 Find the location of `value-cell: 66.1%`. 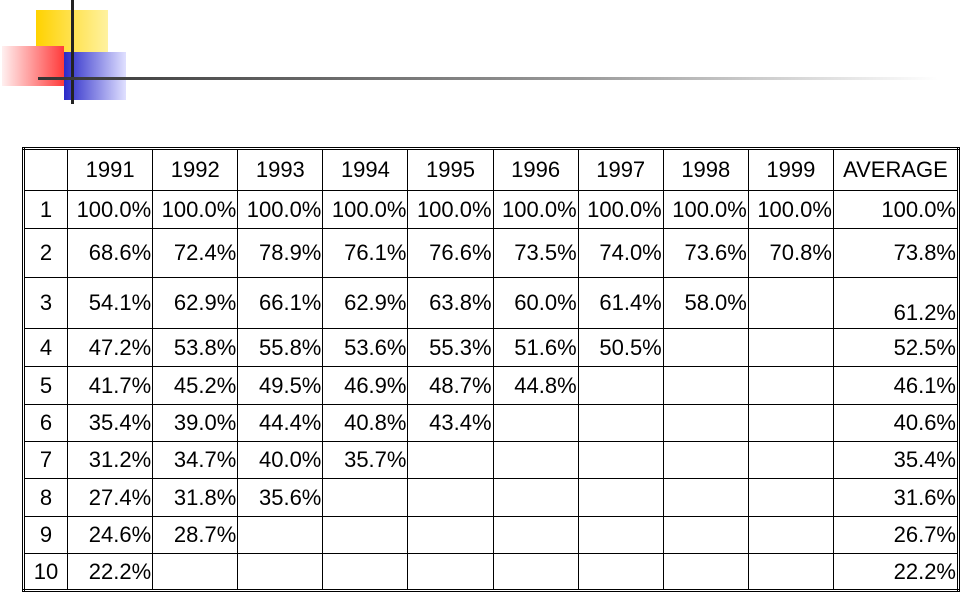

value-cell: 66.1% is located at coordinates (280, 303).